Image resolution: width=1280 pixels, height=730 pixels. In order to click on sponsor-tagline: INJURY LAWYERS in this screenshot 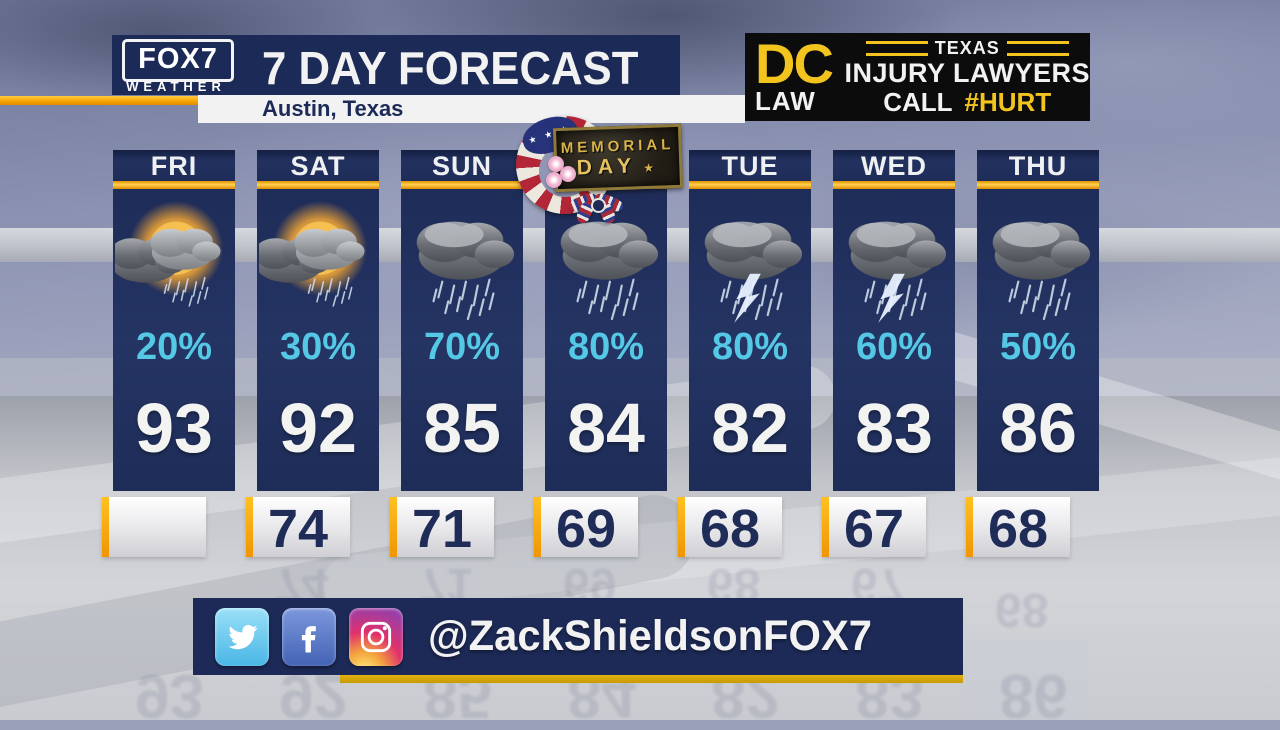, I will do `click(967, 73)`.